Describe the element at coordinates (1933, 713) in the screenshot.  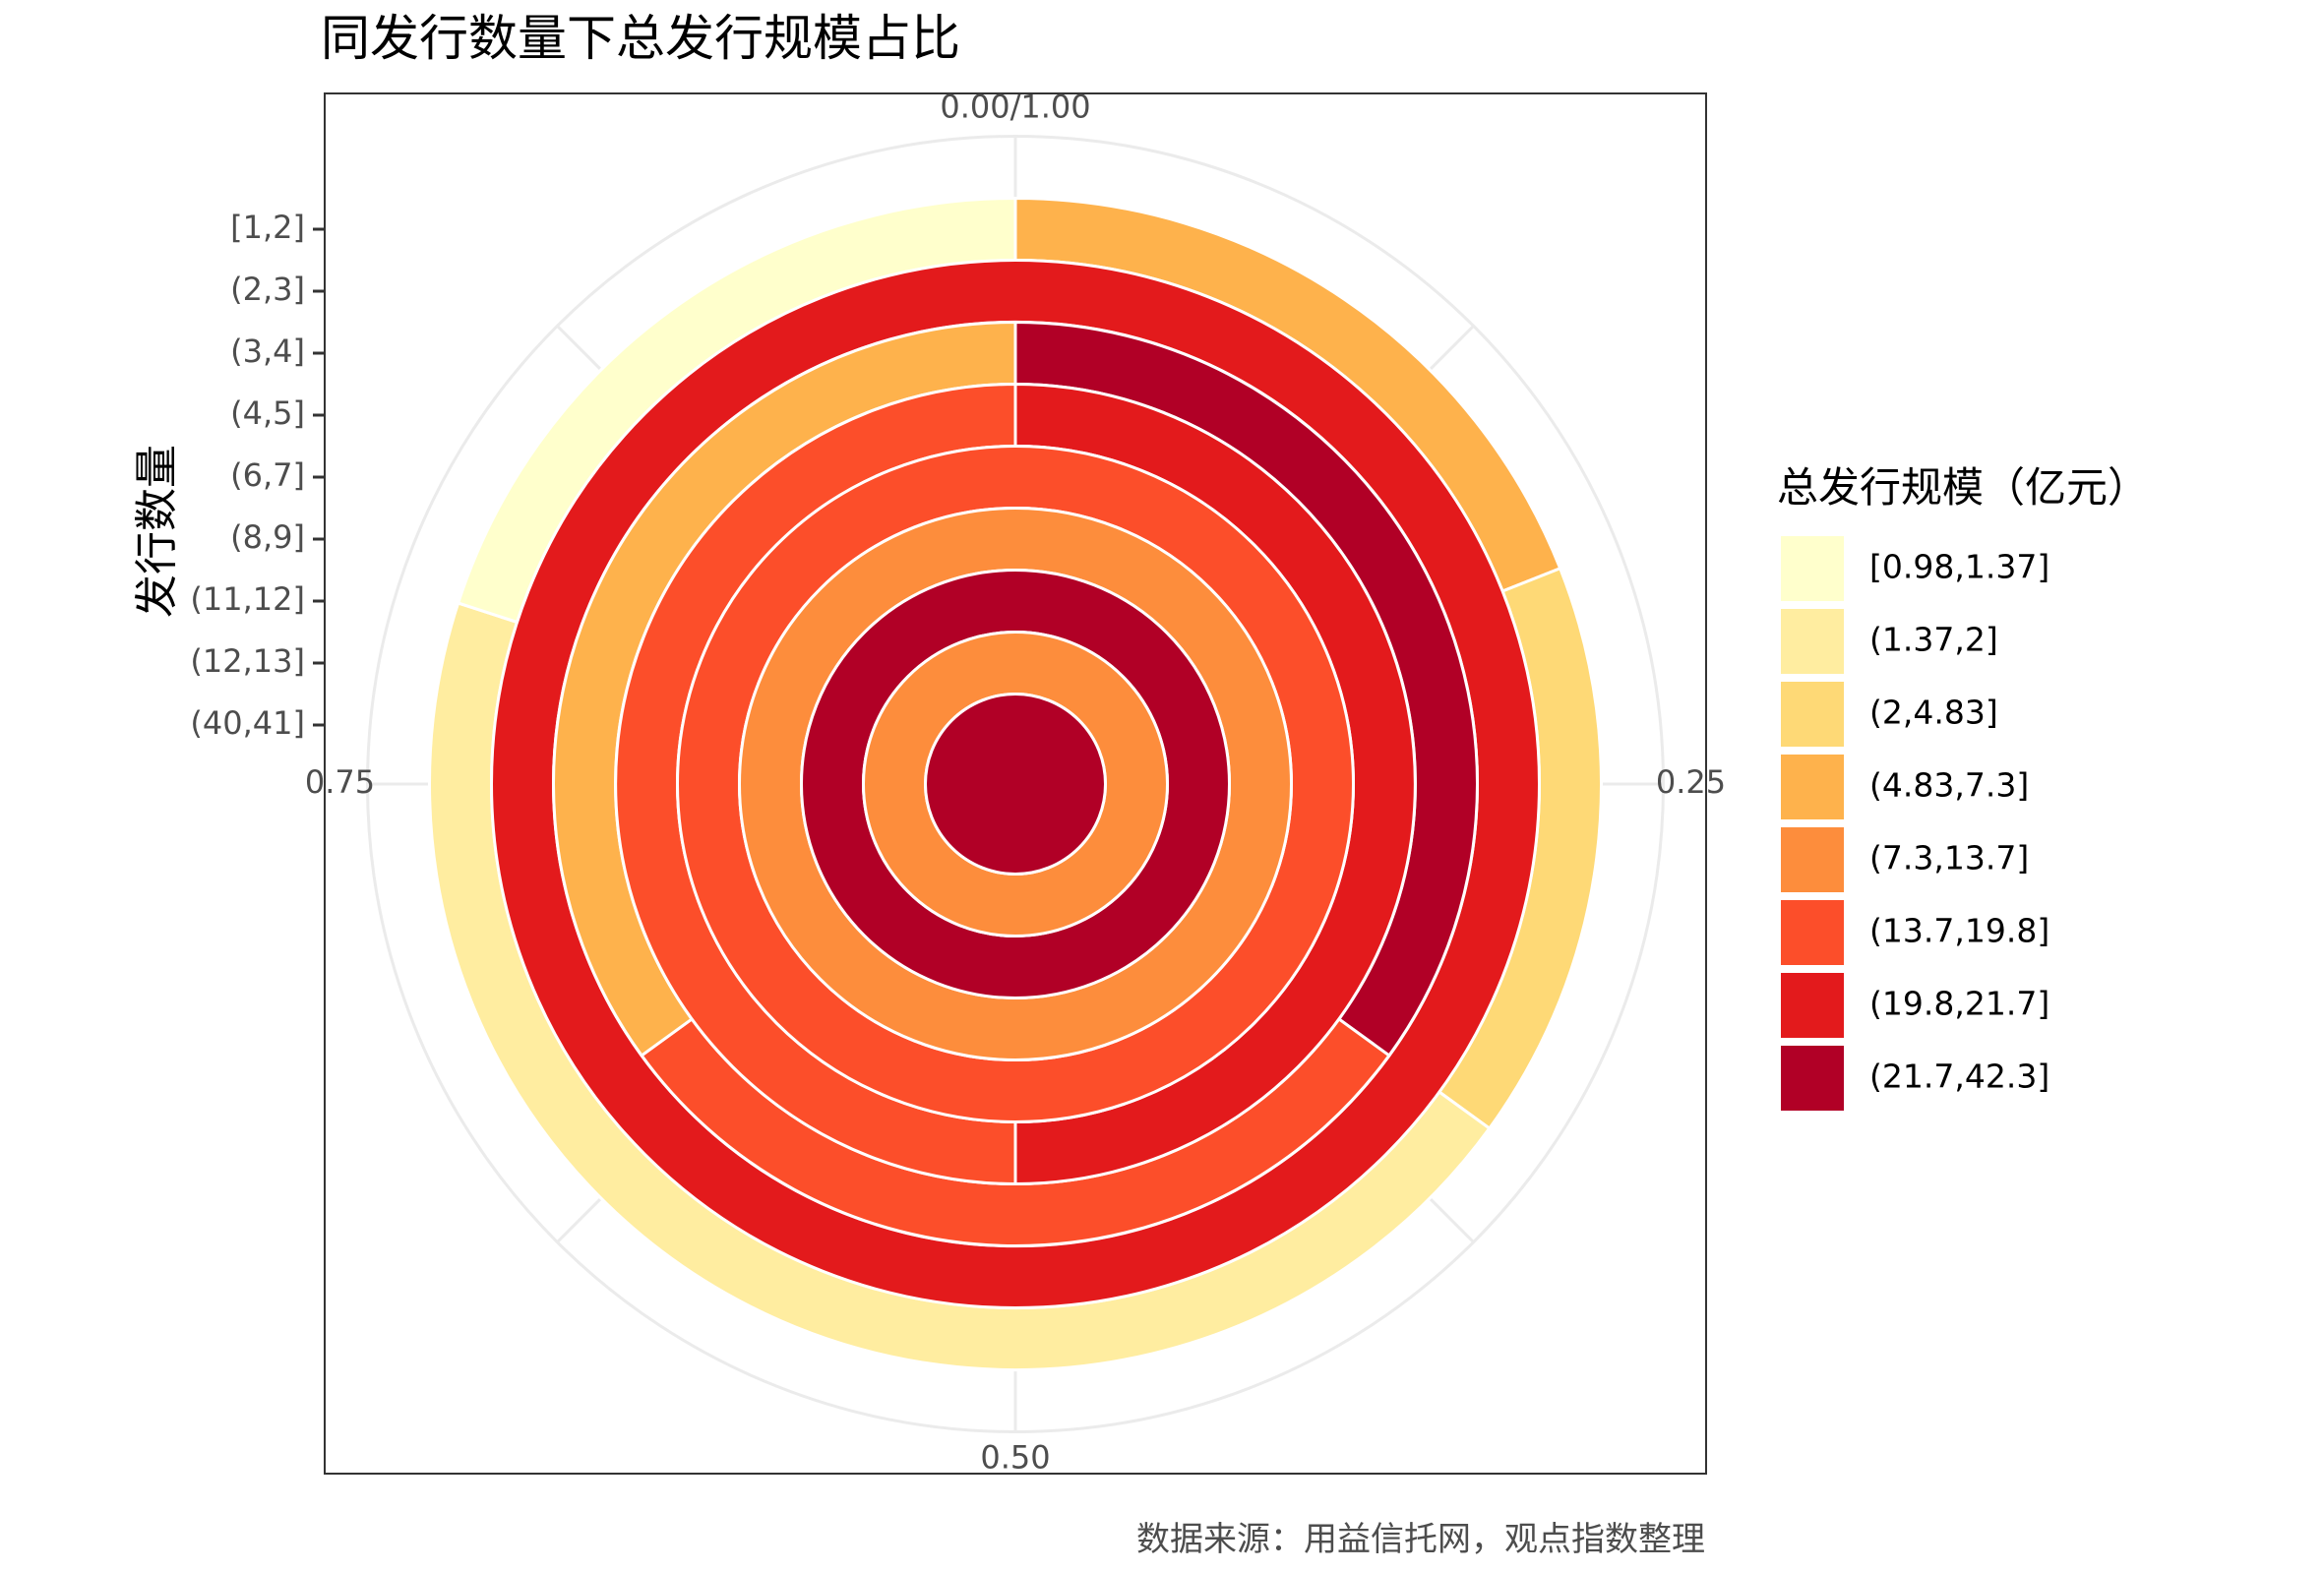
I see `legend-label: (2,4.83]` at that location.